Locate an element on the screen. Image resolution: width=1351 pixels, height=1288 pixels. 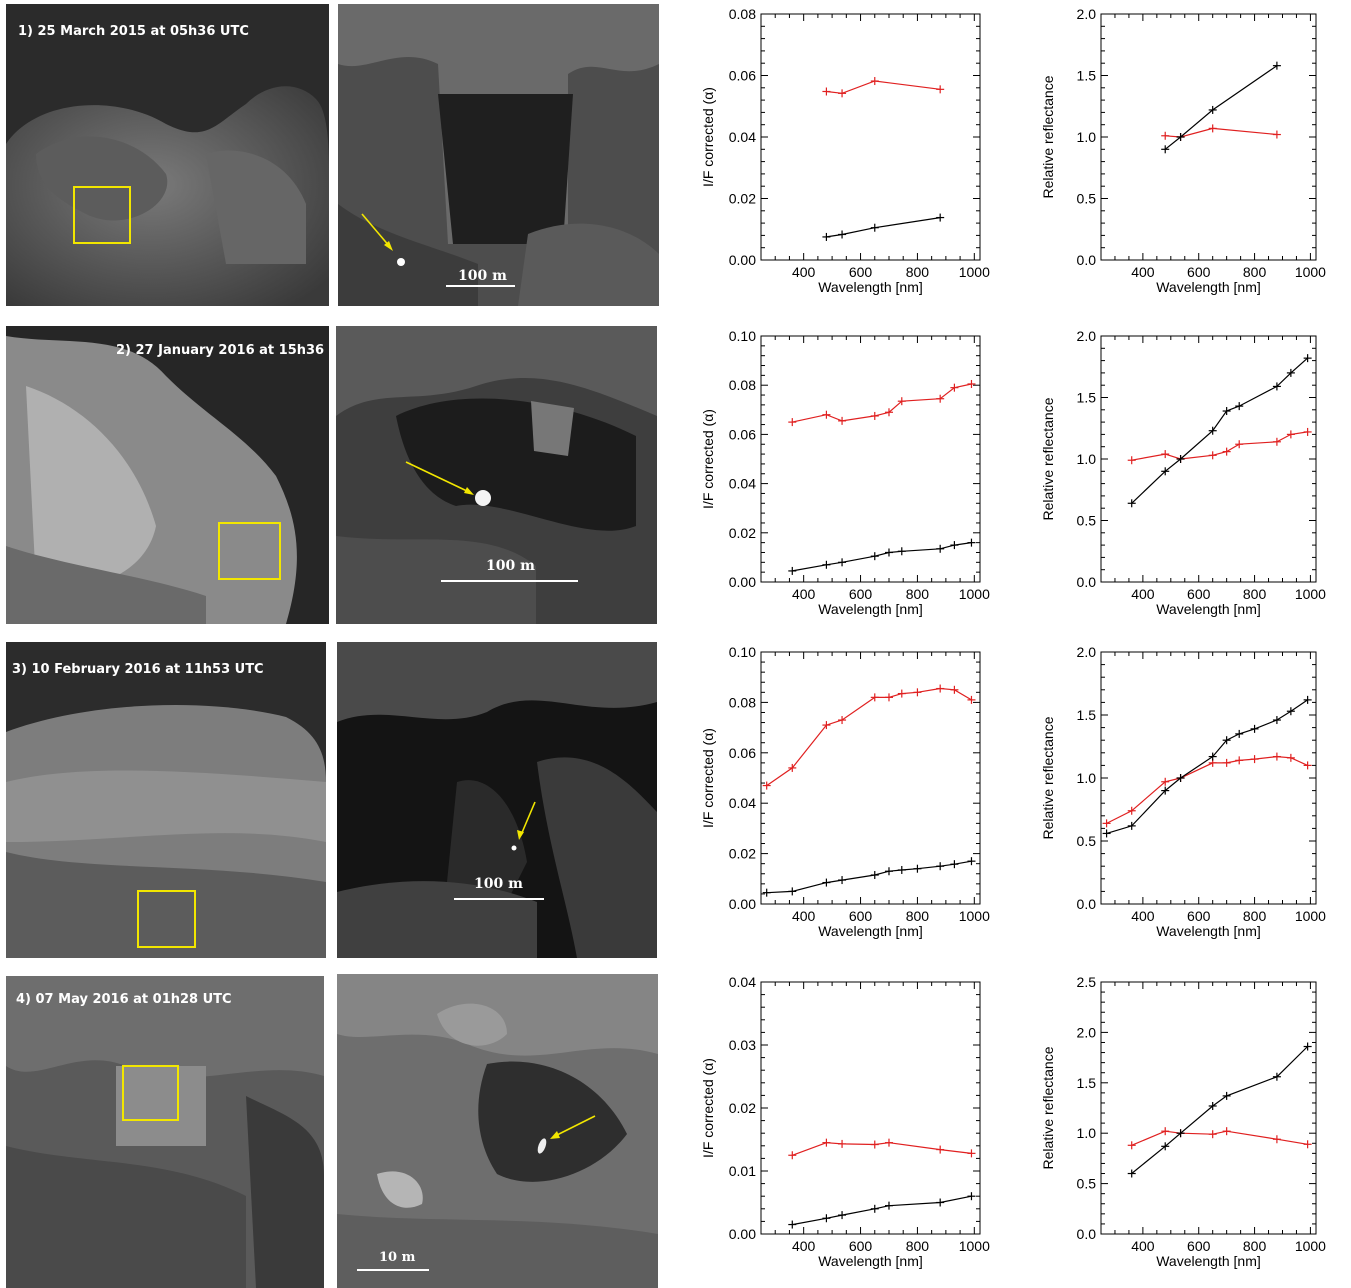
x-tick-label: 800 is located at coordinates (1255, 1246).